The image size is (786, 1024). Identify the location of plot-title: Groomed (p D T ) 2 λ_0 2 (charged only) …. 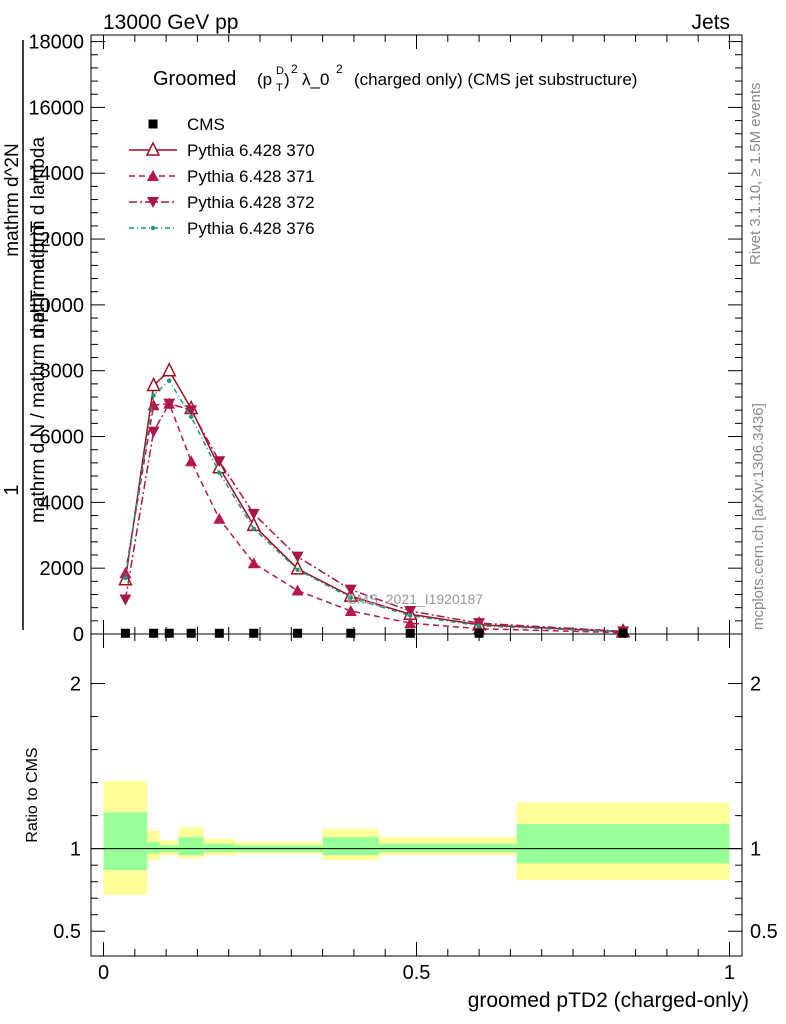
(395, 78).